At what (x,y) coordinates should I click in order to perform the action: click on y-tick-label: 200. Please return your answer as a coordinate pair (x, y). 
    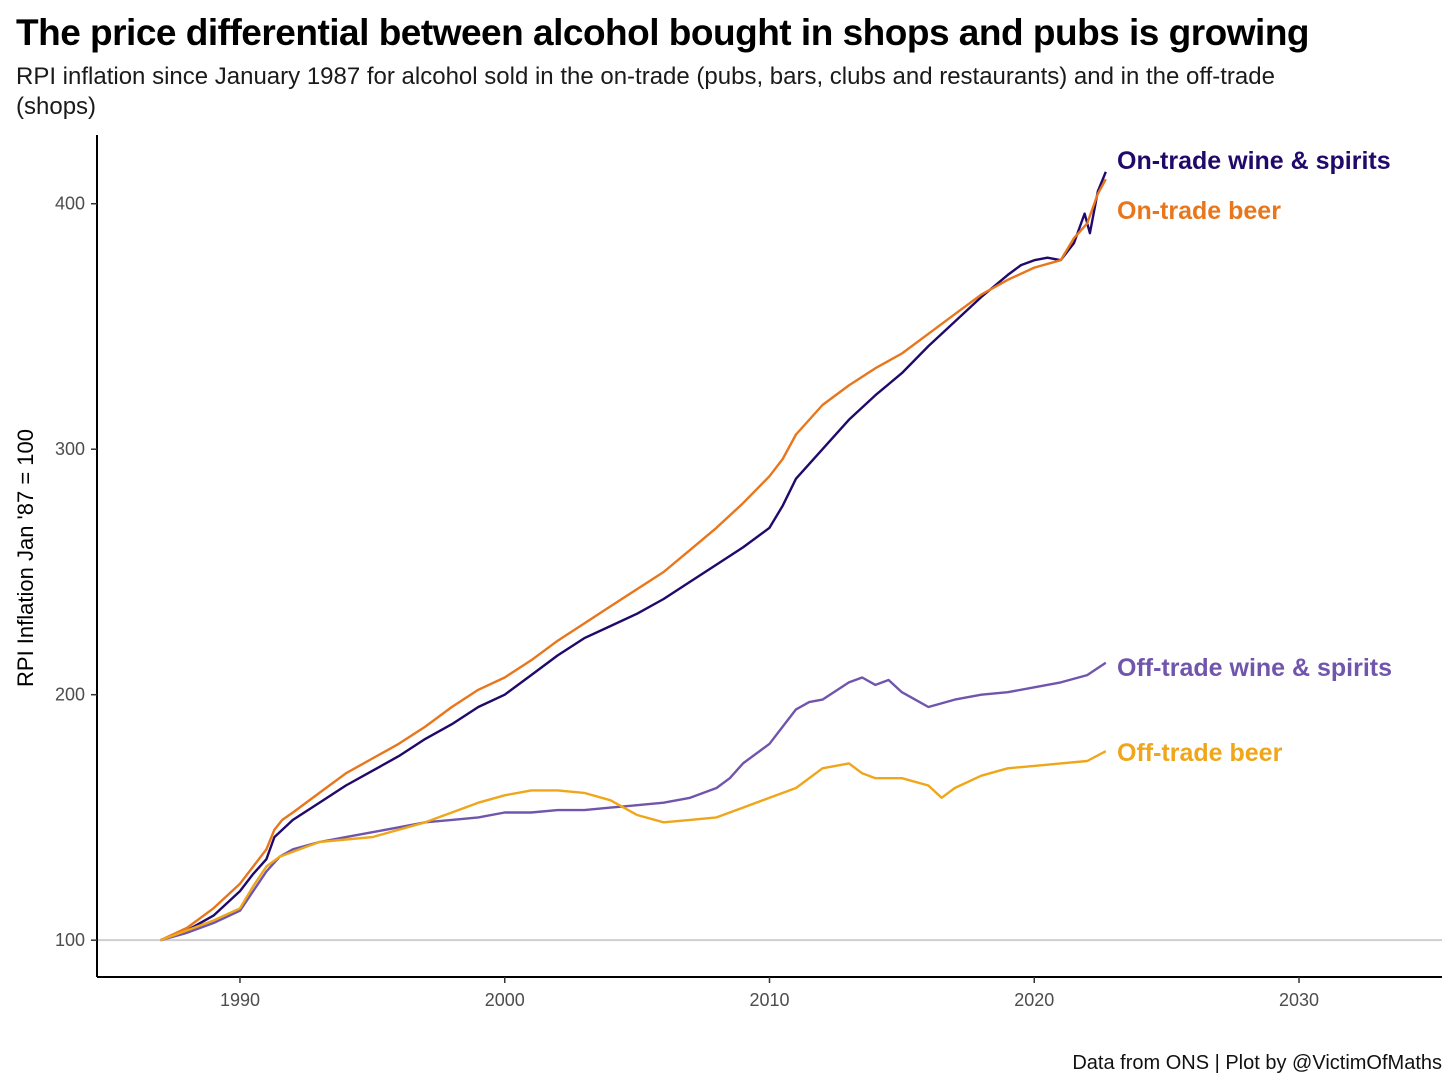
    Looking at the image, I should click on (70, 695).